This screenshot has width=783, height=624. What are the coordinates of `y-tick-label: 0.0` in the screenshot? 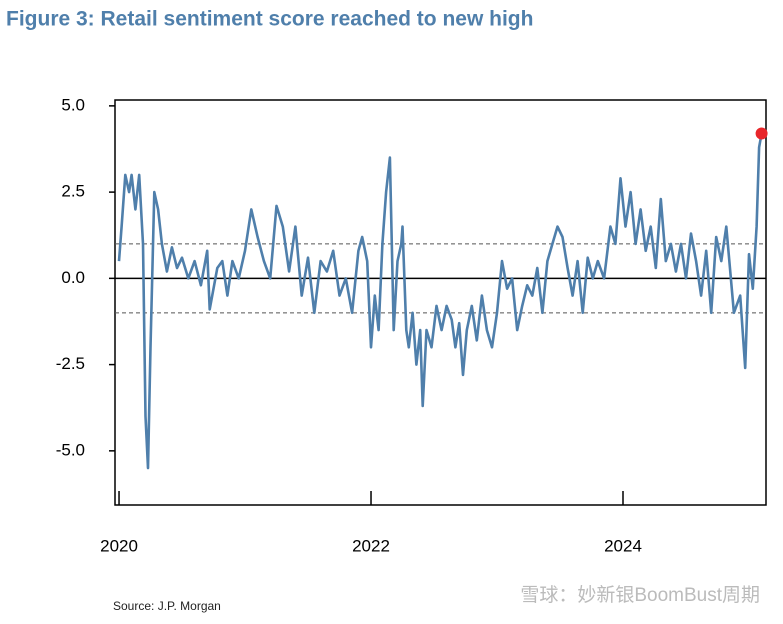 It's located at (73, 277).